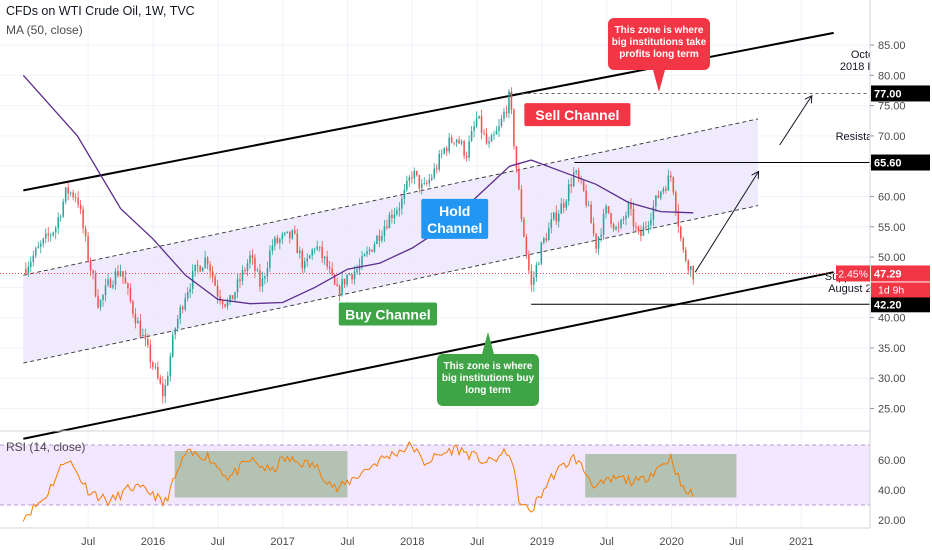 This screenshot has width=932, height=550. Describe the element at coordinates (892, 228) in the screenshot. I see `price-axis-tick-label: 55.00` at that location.